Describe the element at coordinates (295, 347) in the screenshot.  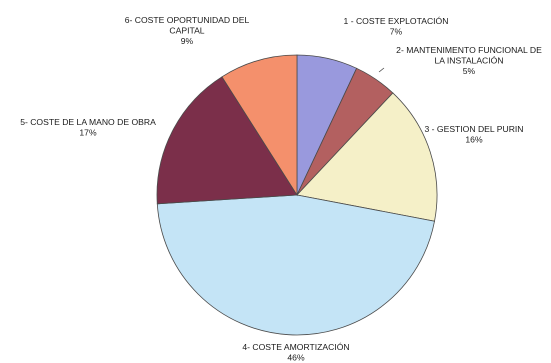
I see `slice-label-line: 4- COSTE AMORTIZACIÓN` at that location.